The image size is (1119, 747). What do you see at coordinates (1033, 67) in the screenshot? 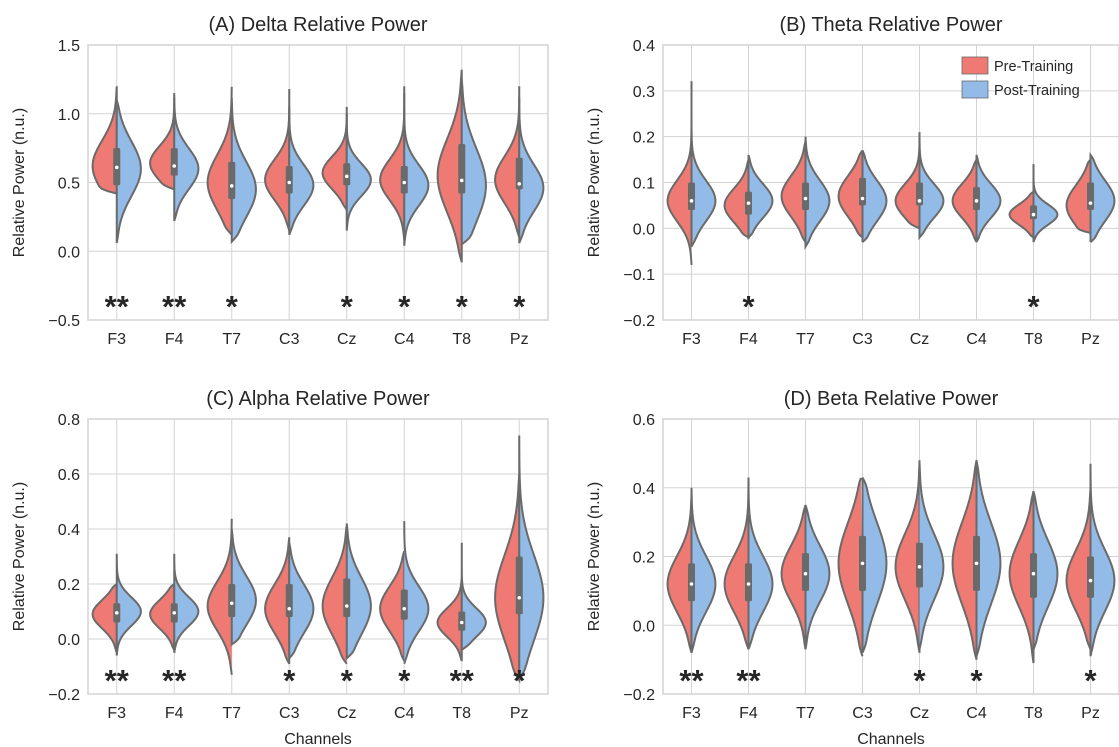
I see `legend-label-pre: Pre-Training` at bounding box center [1033, 67].